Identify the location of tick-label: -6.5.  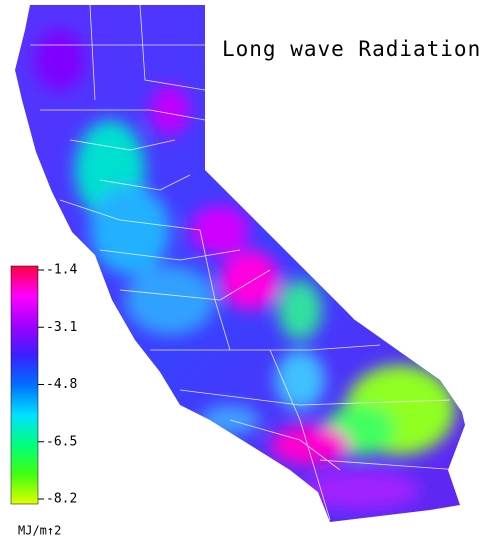
(61, 441).